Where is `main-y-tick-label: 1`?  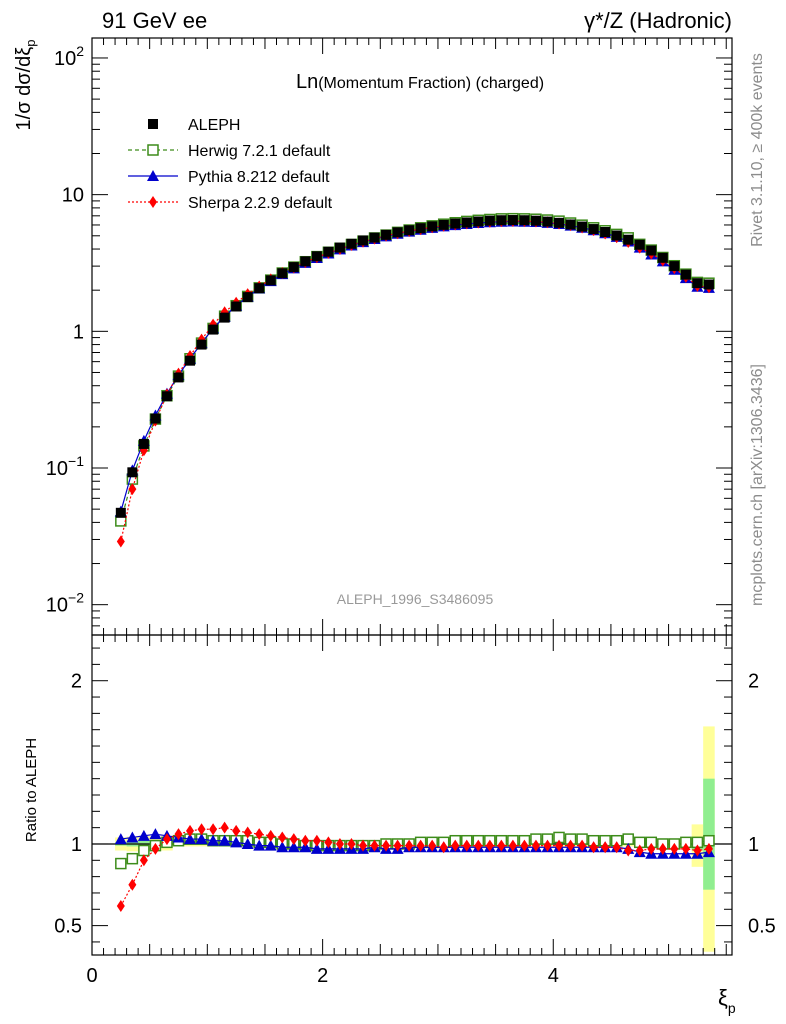
main-y-tick-label: 1 is located at coordinates (78, 332).